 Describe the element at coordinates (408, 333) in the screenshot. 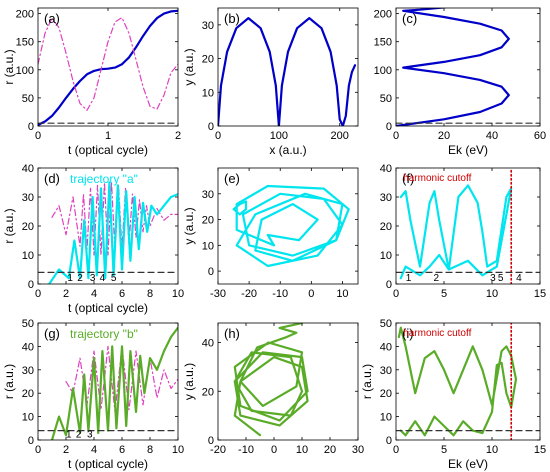

I see `panel-label: (i)` at that location.